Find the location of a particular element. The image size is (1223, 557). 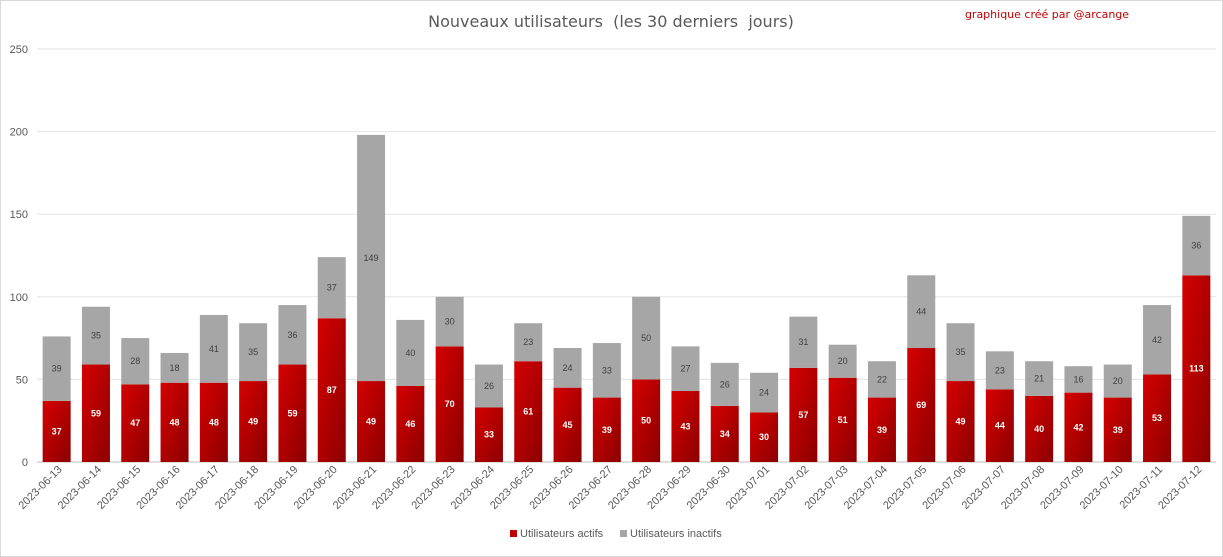

data-label-inactive: 39 is located at coordinates (57, 369).